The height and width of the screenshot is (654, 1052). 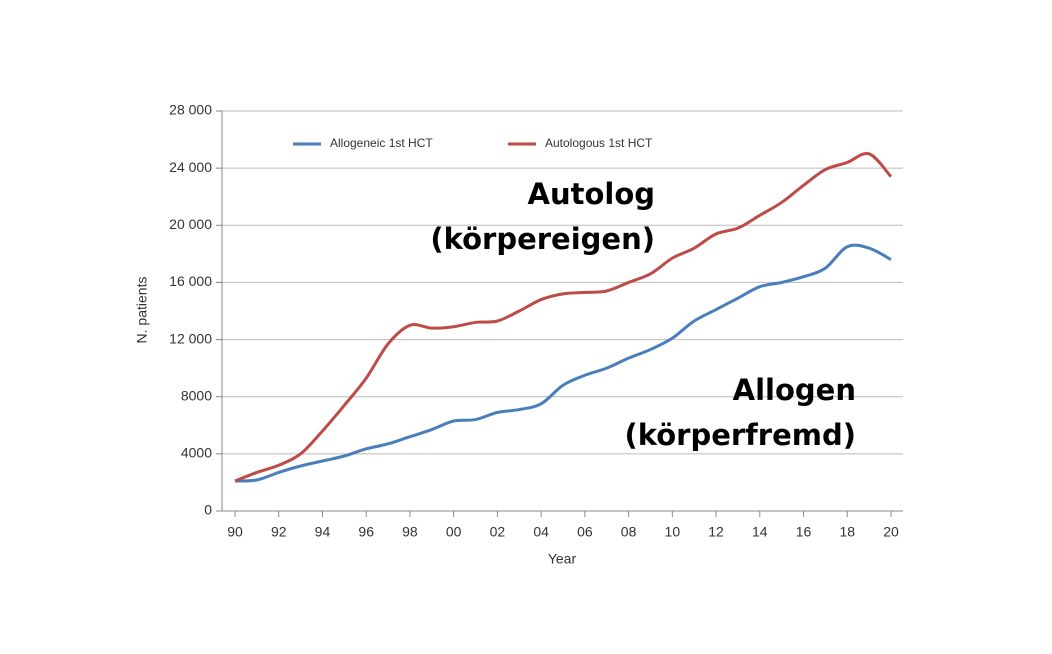 I want to click on annotation: Autolog, so click(x=592, y=194).